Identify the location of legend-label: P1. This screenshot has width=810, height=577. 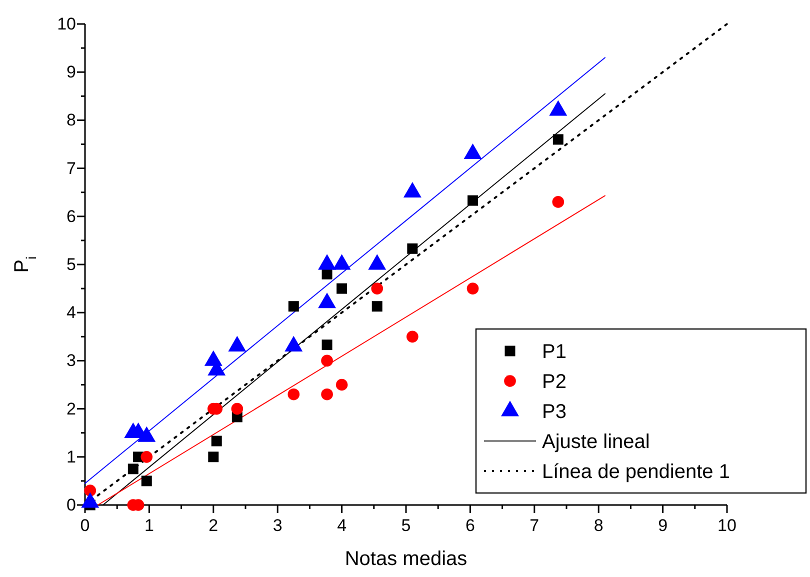
(554, 352).